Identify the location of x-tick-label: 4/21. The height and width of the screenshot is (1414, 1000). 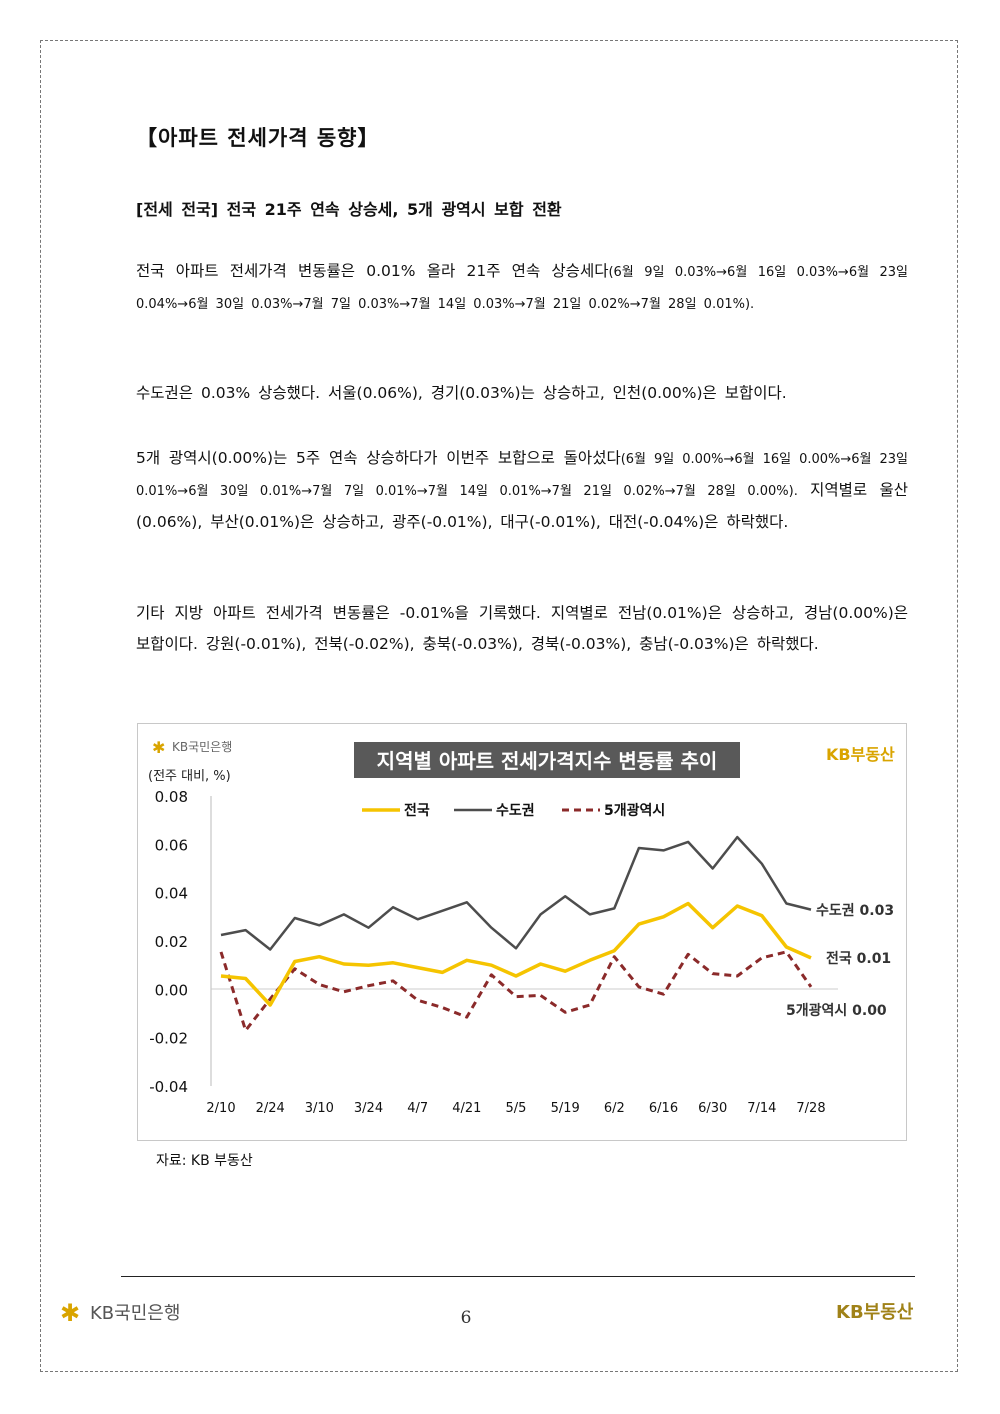
(466, 1108).